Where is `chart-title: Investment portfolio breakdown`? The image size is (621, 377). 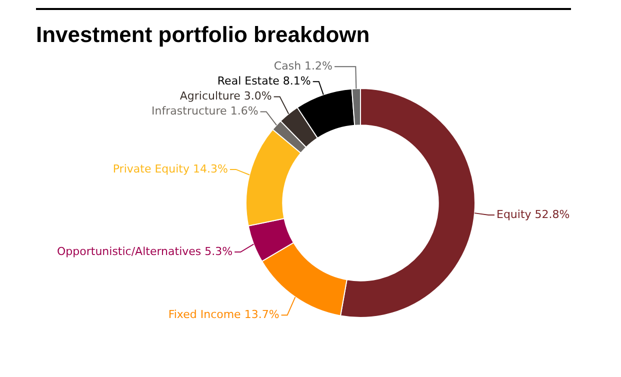 chart-title: Investment portfolio breakdown is located at coordinates (203, 35).